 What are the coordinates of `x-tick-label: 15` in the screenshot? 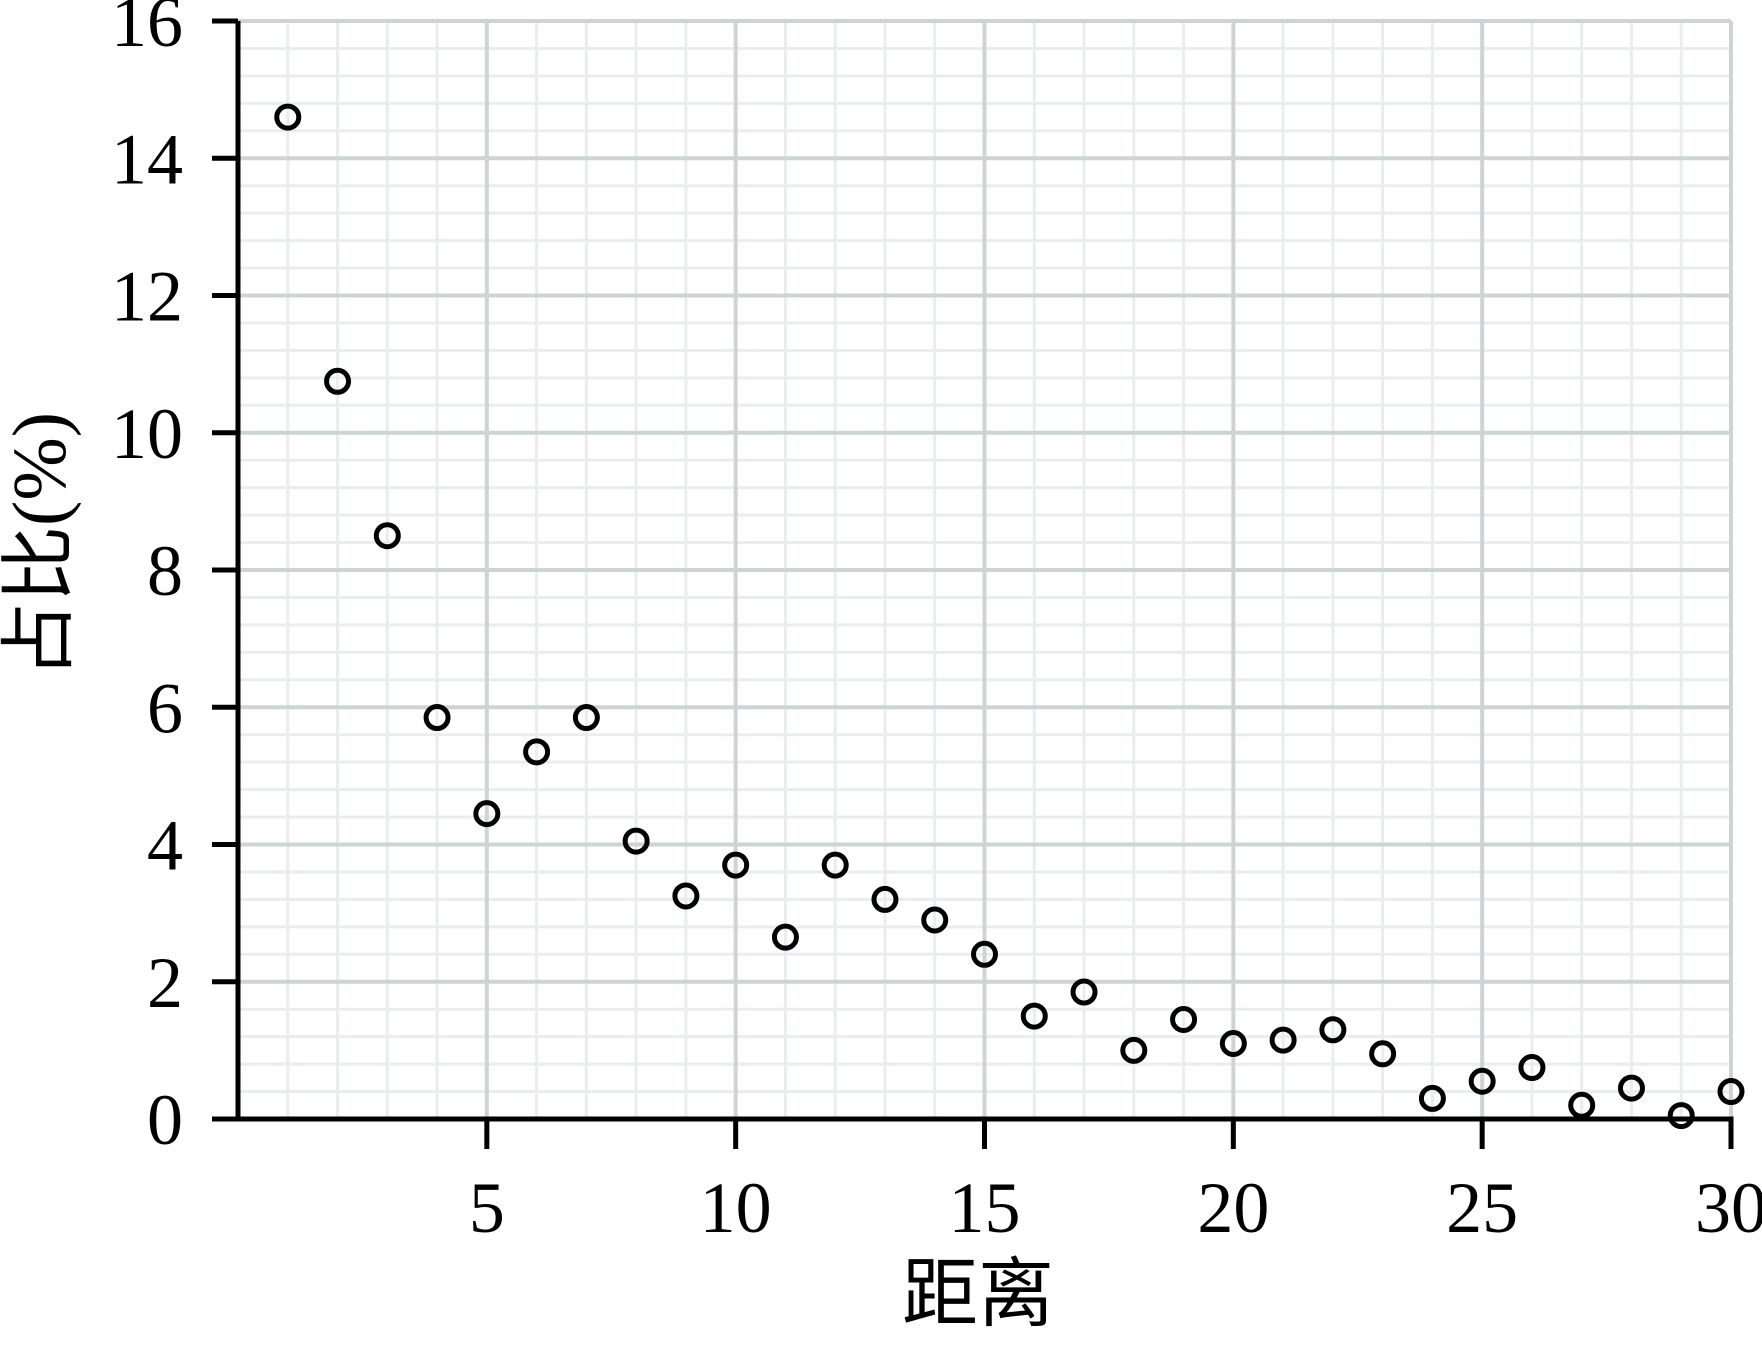 It's located at (985, 1208).